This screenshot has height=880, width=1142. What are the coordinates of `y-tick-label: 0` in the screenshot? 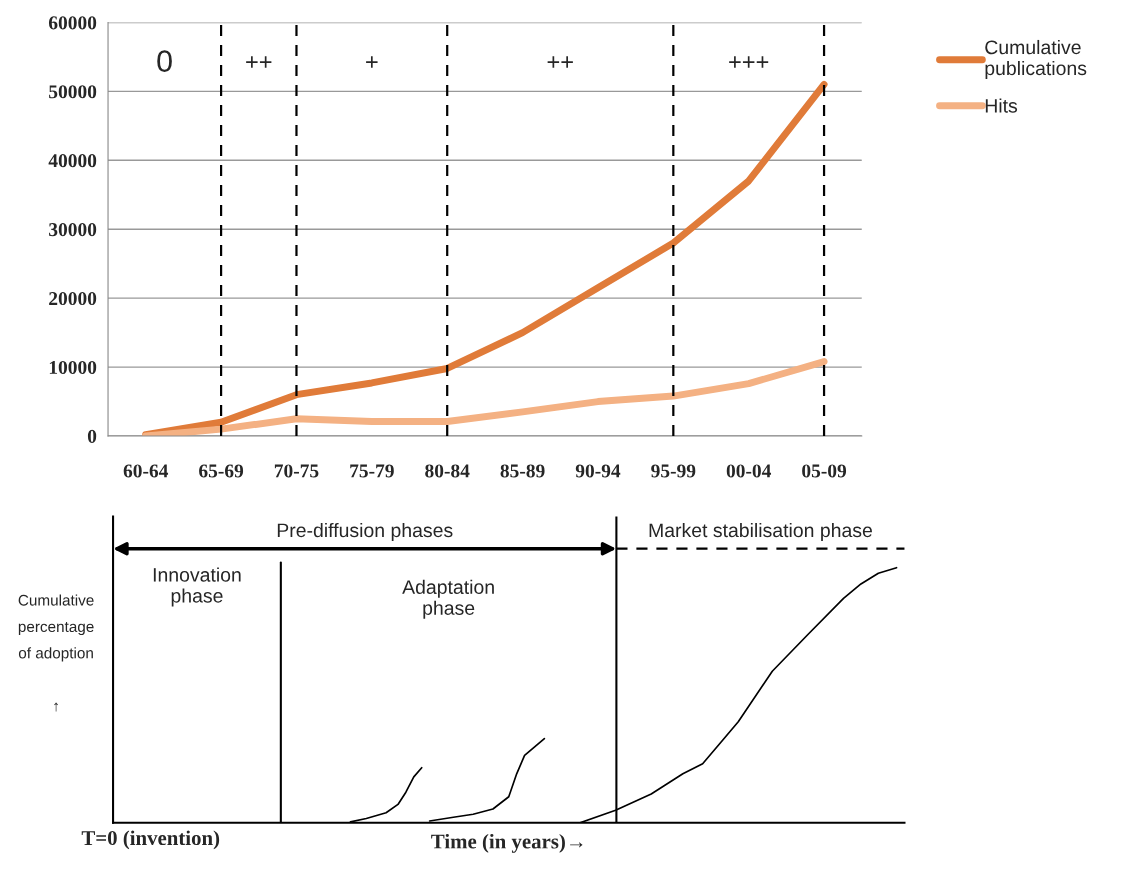 It's located at (92, 436).